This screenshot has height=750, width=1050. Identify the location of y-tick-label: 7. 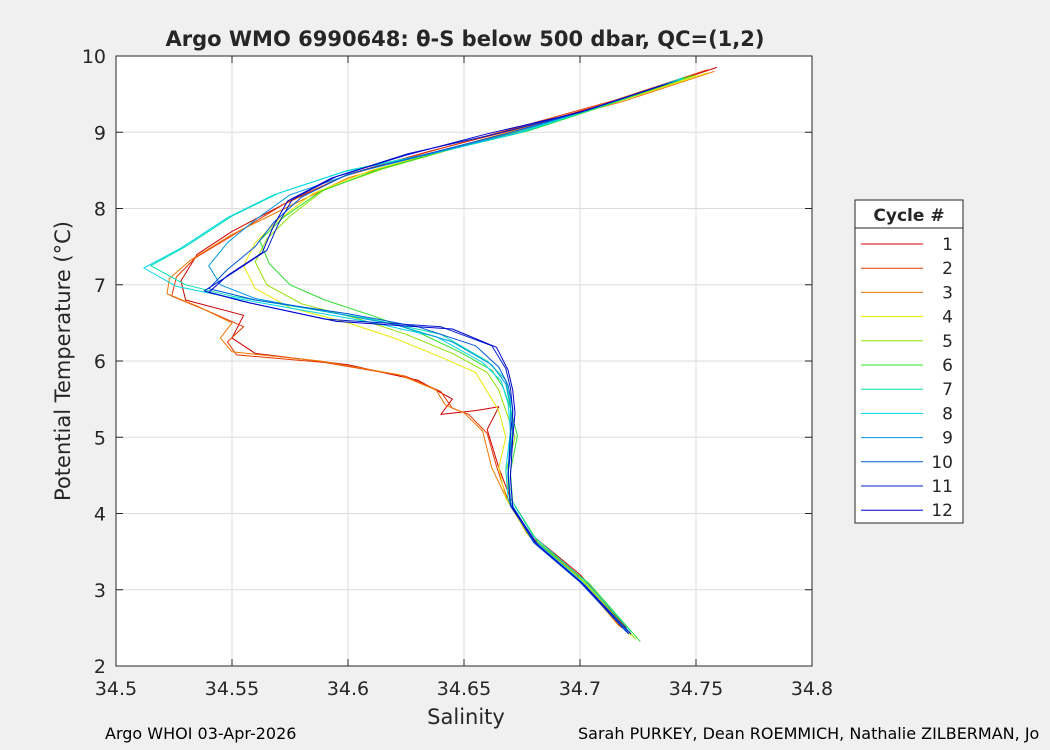
(100, 286).